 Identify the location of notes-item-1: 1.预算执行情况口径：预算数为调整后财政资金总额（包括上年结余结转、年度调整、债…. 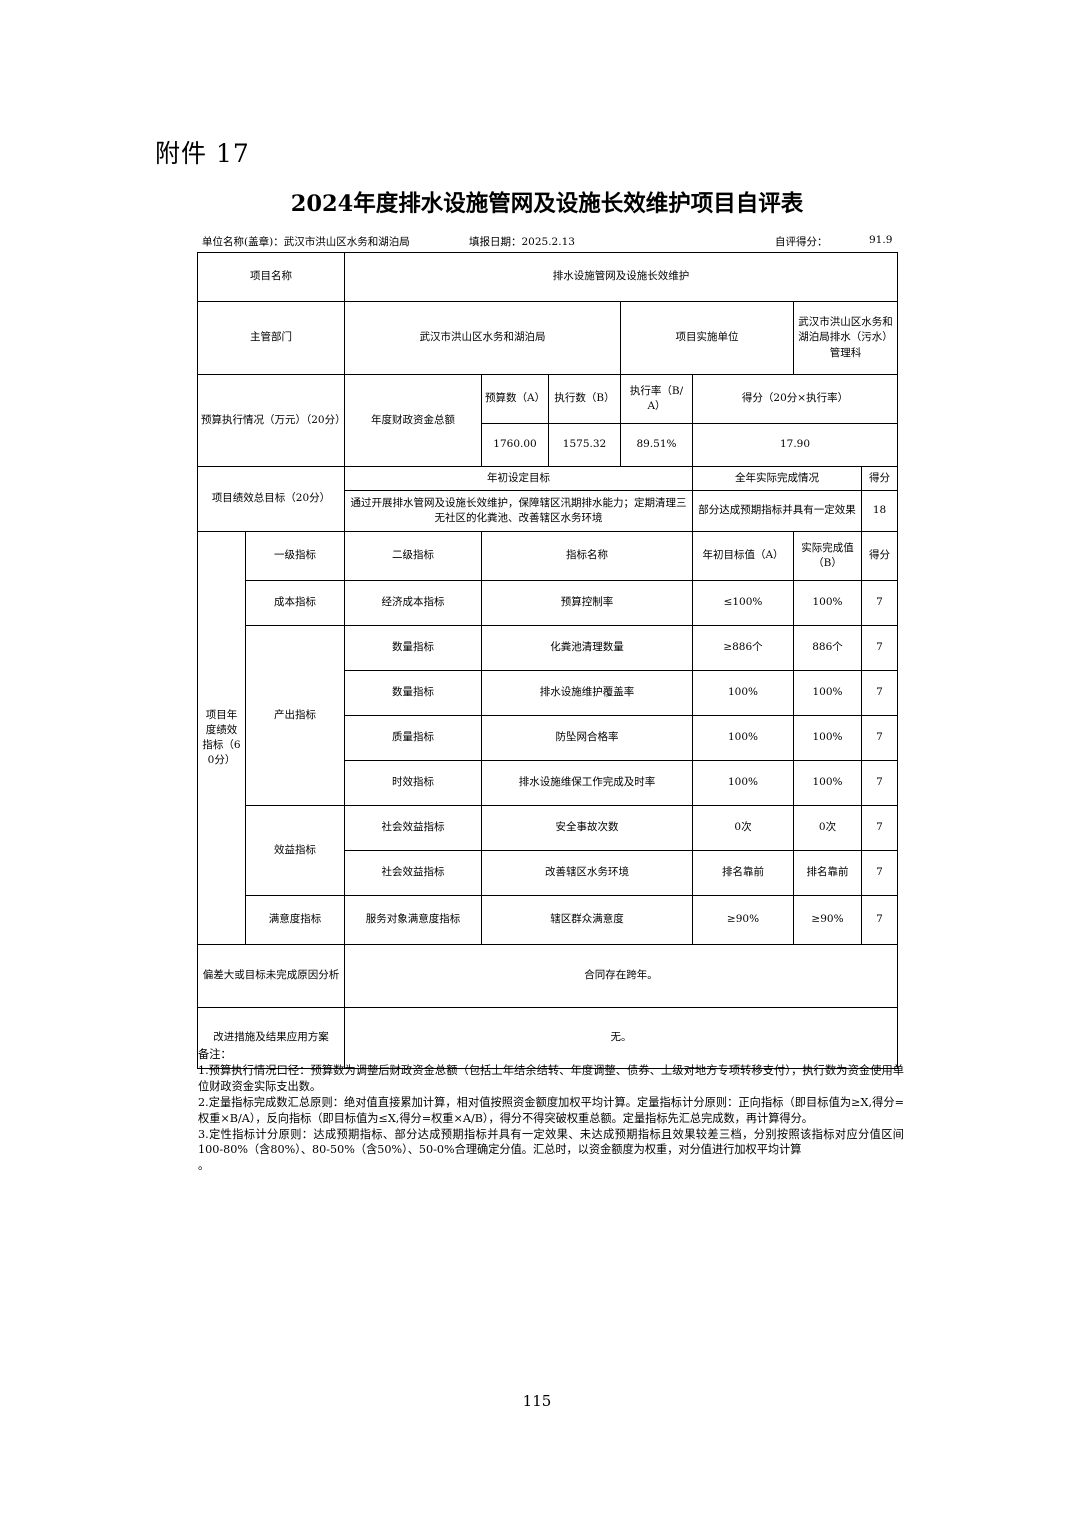
(551, 1078).